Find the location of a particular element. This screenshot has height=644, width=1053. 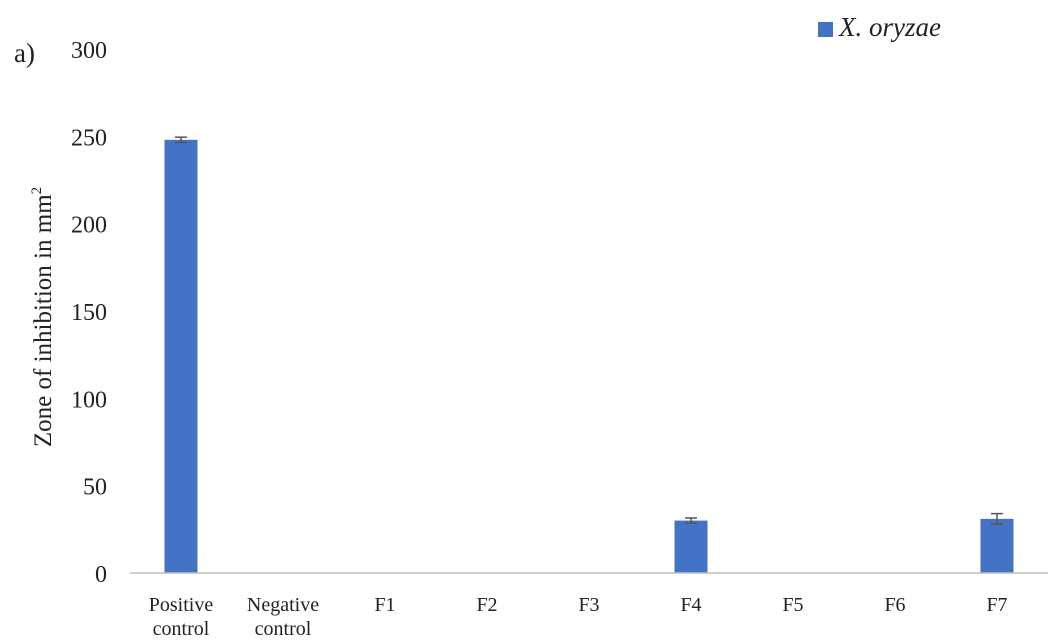

y-tick-label: 300 is located at coordinates (89, 51).